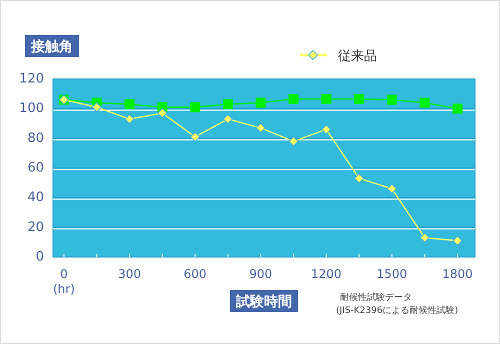 Image resolution: width=500 pixels, height=344 pixels. Describe the element at coordinates (35, 198) in the screenshot. I see `y-tick-label: 40` at that location.